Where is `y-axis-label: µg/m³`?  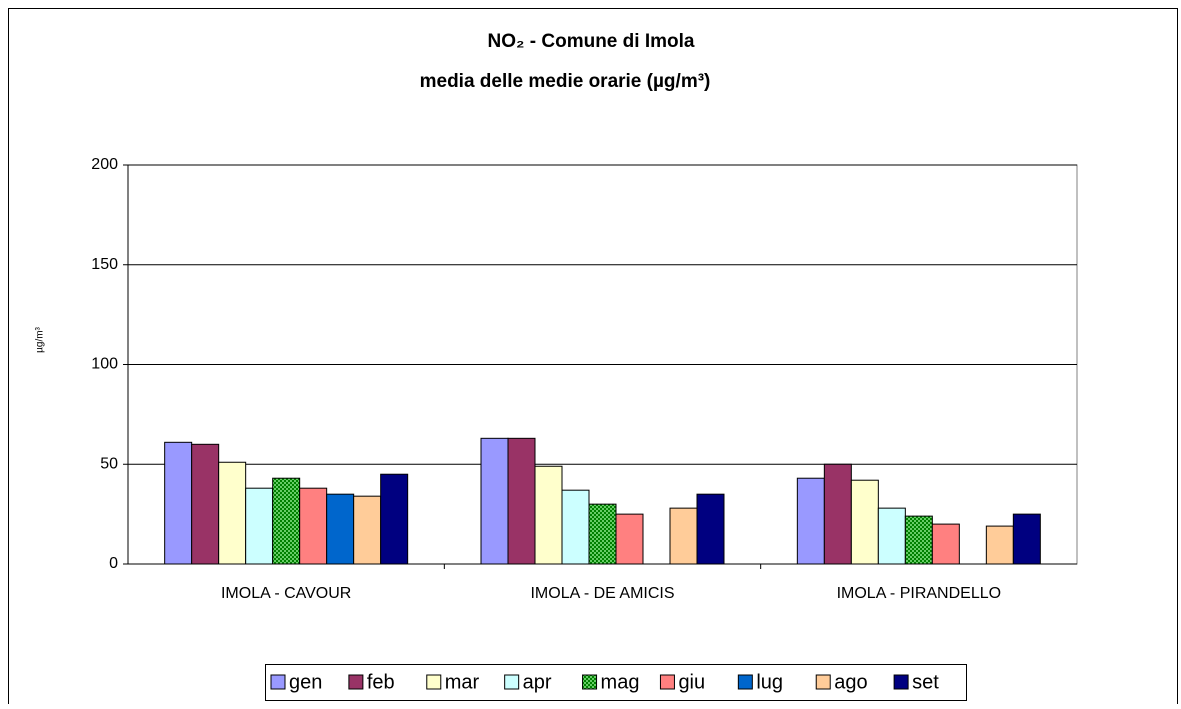 y-axis-label: µg/m³ is located at coordinates (40, 339).